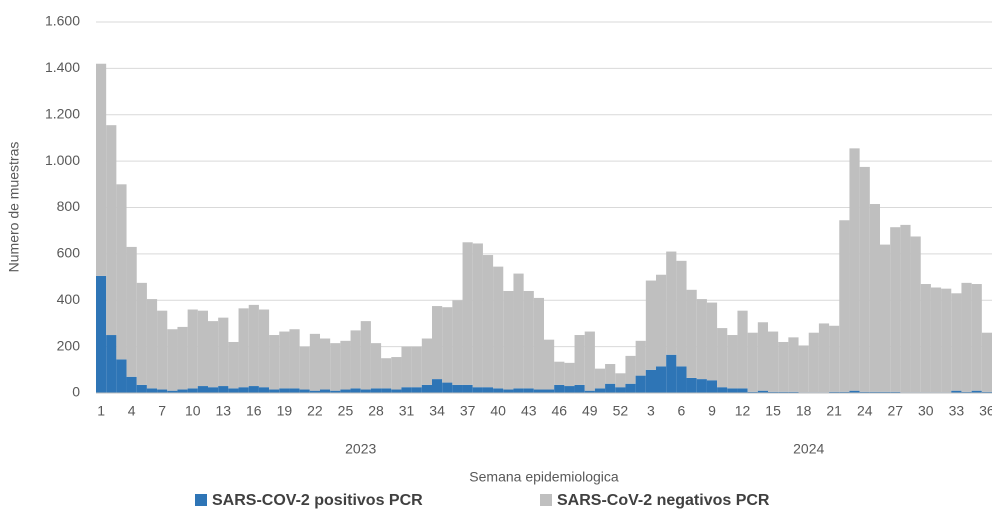  I want to click on x-group-label: 2024, so click(808, 449).